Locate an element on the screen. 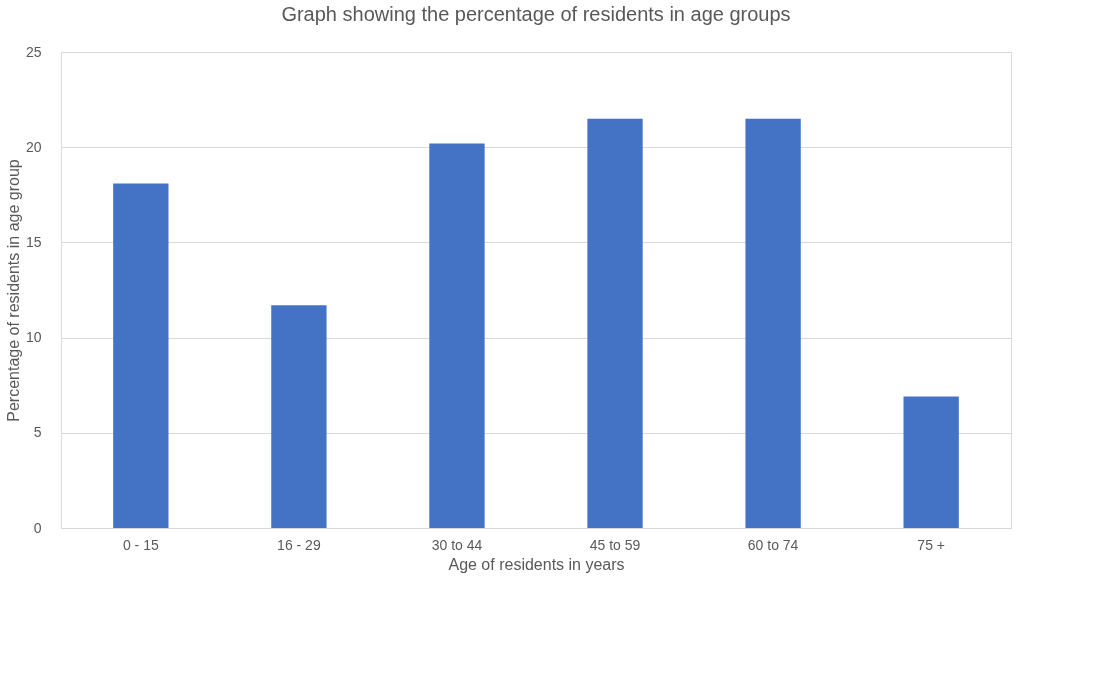 Image resolution: width=1114 pixels, height=688 pixels. y-tick-label: 0 is located at coordinates (37, 527).